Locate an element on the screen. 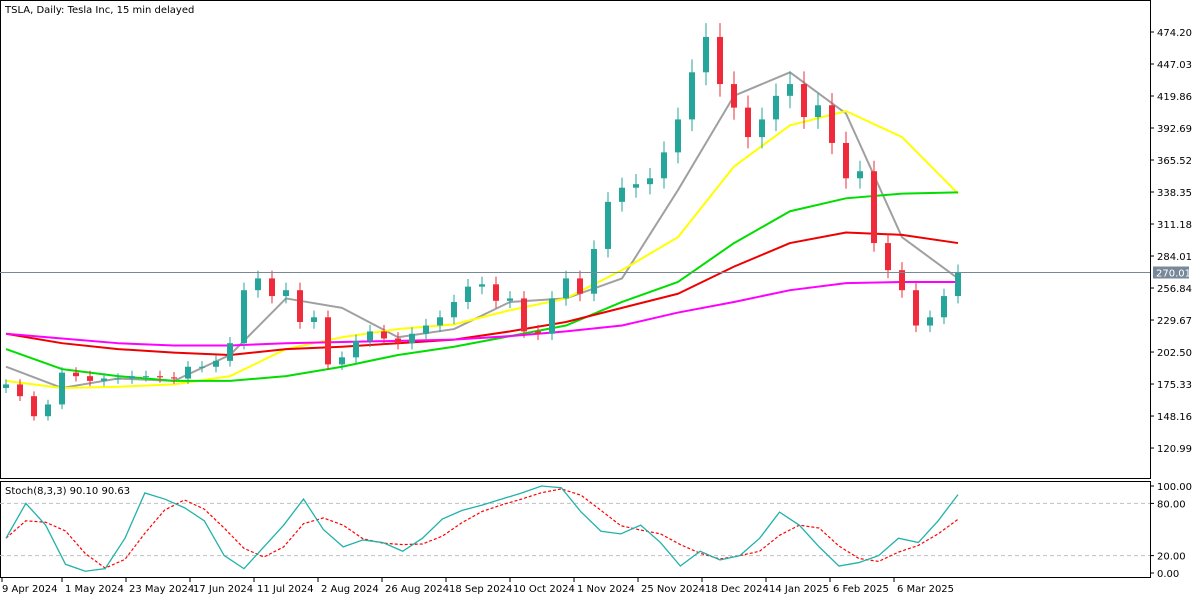 The image size is (1200, 600). x-tick-label: 6 Mar 2025 is located at coordinates (925, 589).